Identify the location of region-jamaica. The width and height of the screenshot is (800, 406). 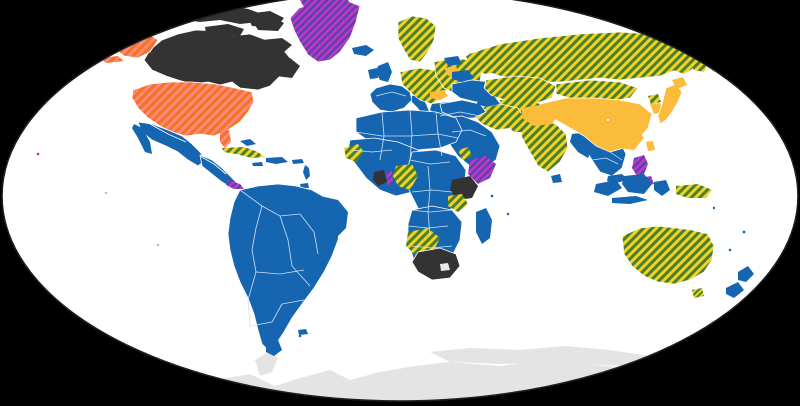
(257, 164).